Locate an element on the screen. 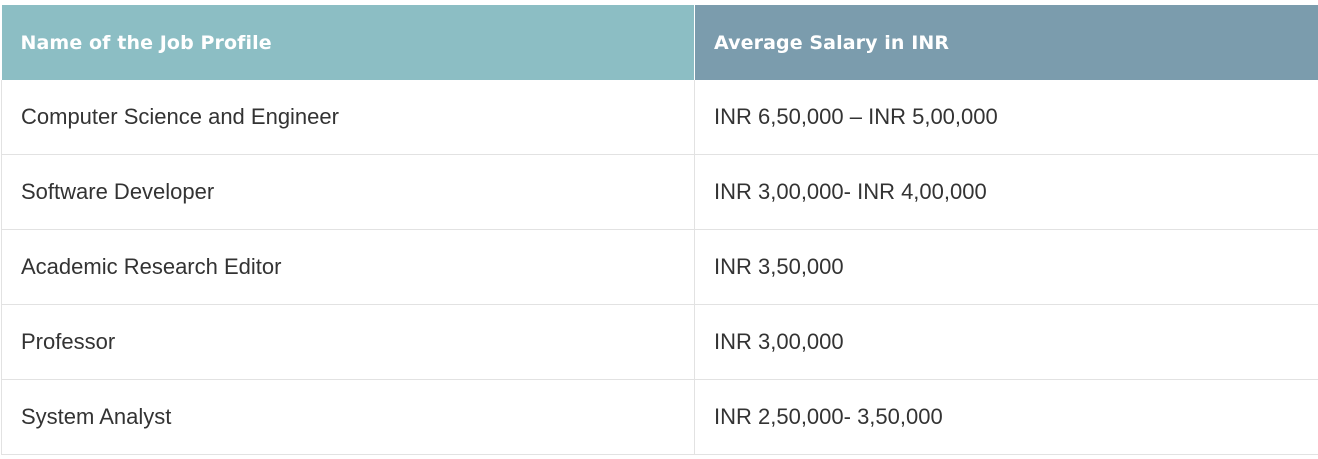 The image size is (1318, 459). header-job-profile: Name of the Job Profile is located at coordinates (348, 42).